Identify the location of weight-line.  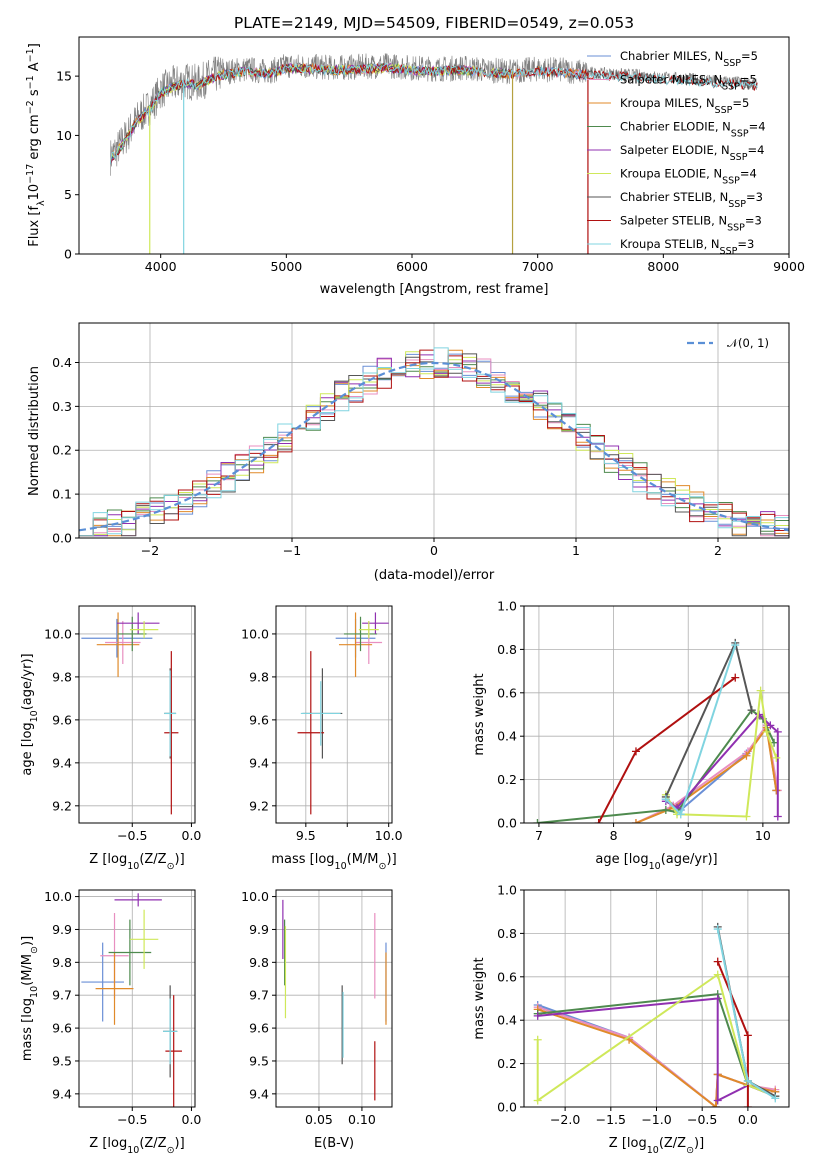
(746, 1014).